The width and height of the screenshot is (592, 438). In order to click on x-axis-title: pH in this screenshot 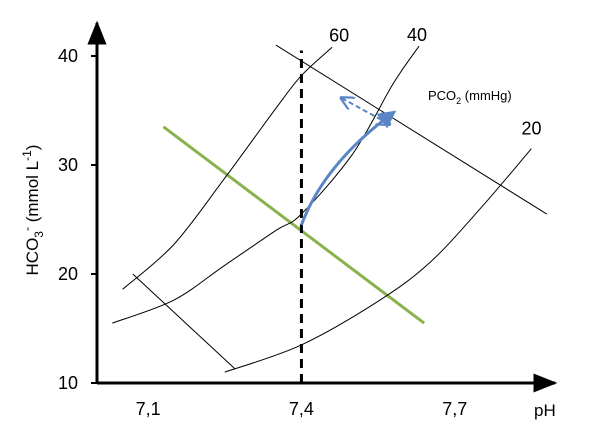, I will do `click(545, 410)`.